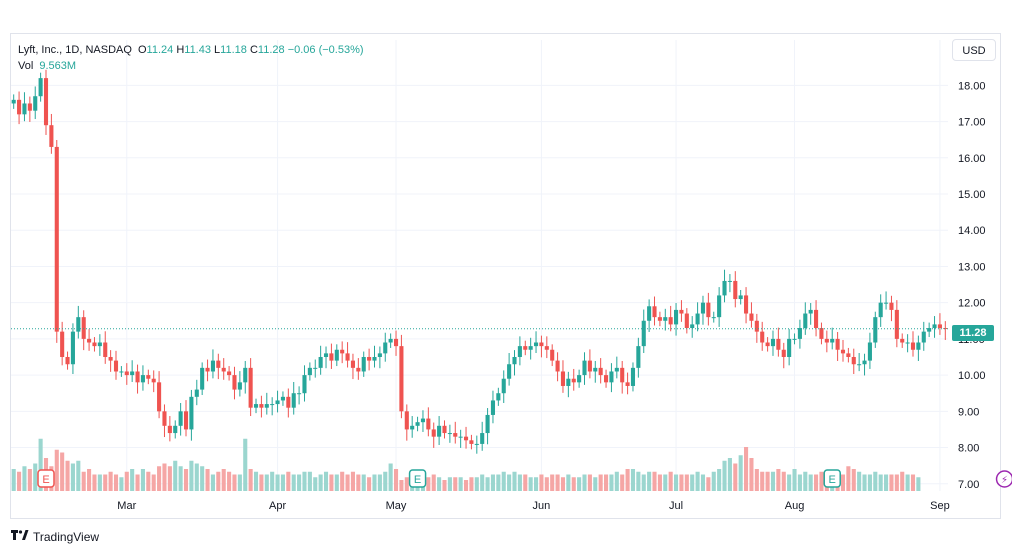 Image resolution: width=1012 pixels, height=555 pixels. What do you see at coordinates (55, 536) in the screenshot?
I see `tradingview-brand: TradingView` at bounding box center [55, 536].